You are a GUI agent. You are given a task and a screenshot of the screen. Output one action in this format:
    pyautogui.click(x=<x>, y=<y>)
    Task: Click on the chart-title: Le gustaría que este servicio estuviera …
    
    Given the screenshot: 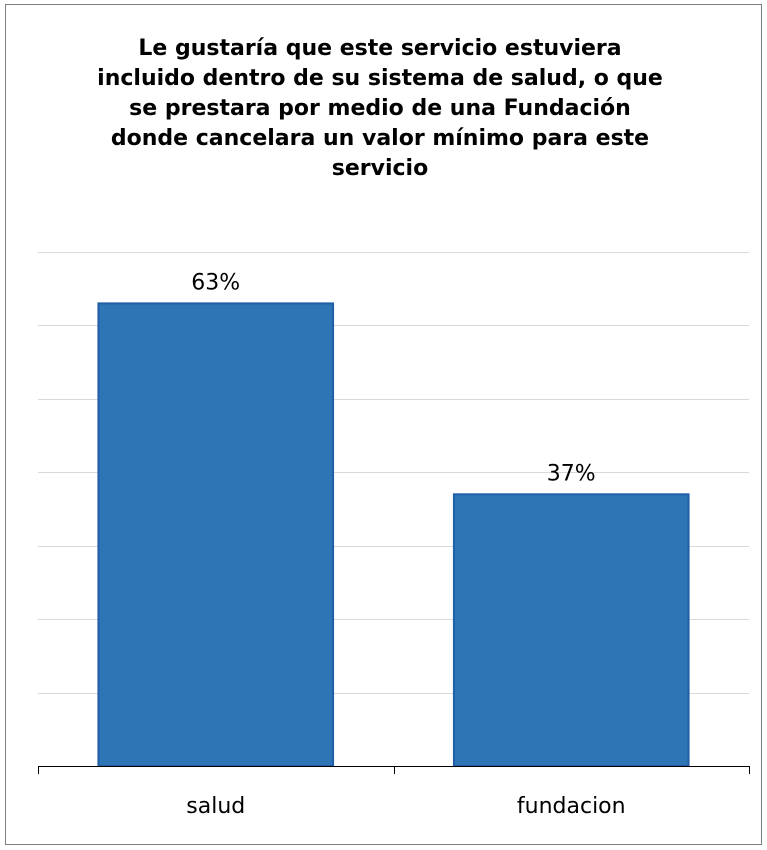 What is the action you would take?
    pyautogui.click(x=380, y=108)
    